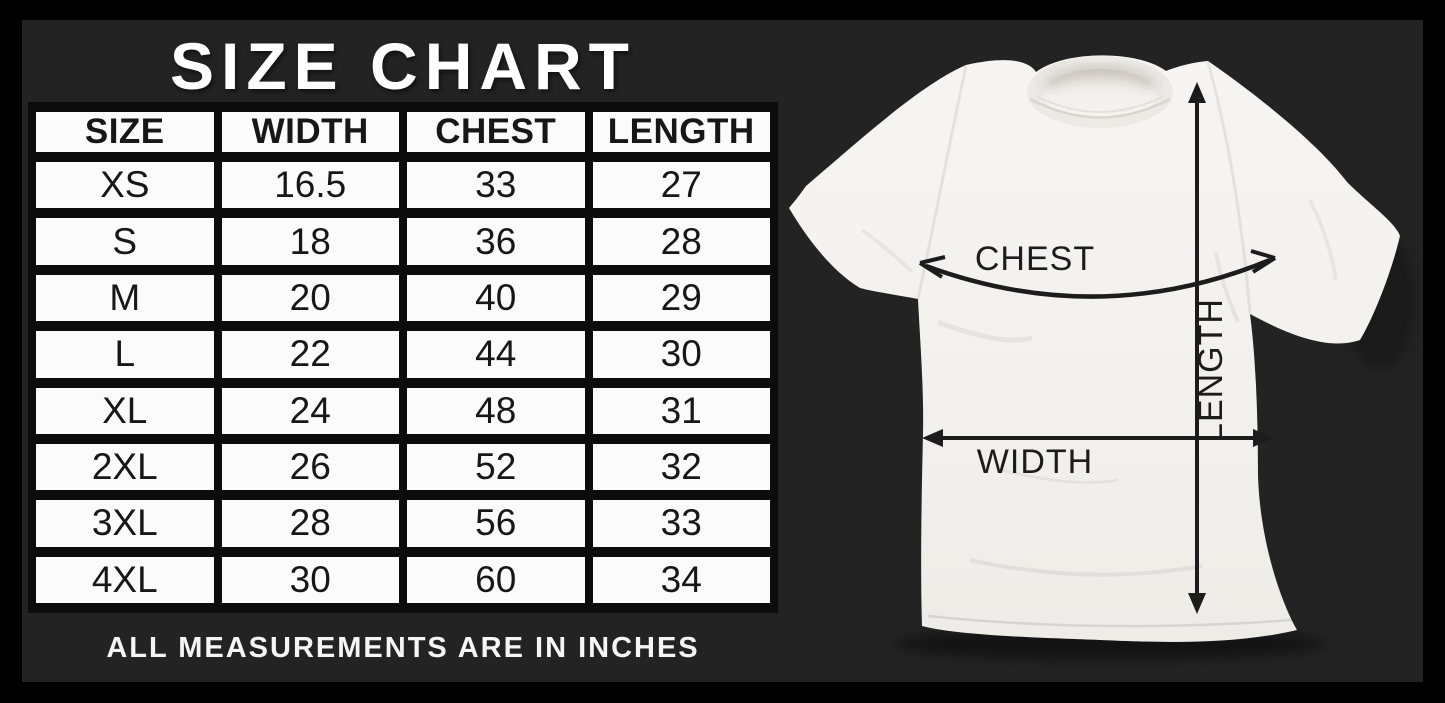  What do you see at coordinates (496, 241) in the screenshot?
I see `table-cell: 36` at bounding box center [496, 241].